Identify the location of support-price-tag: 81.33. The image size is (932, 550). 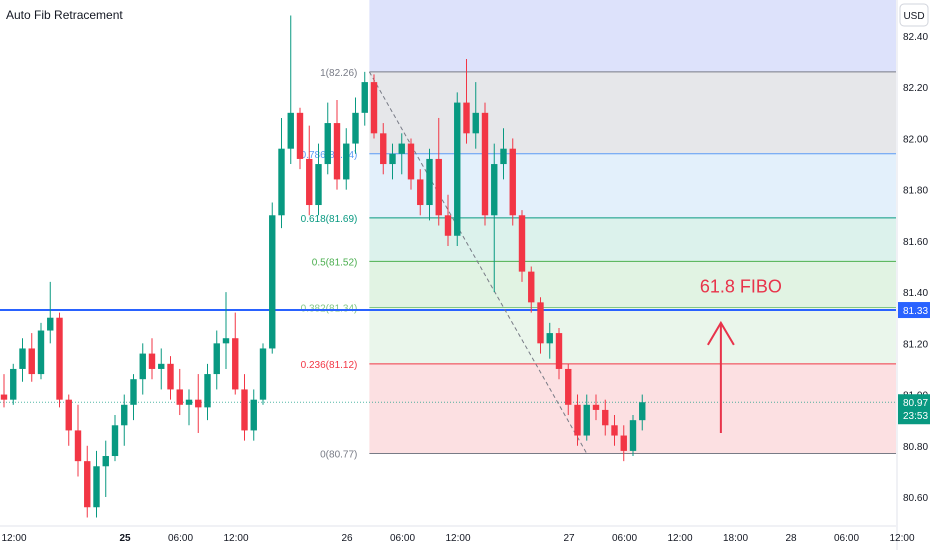
(914, 310).